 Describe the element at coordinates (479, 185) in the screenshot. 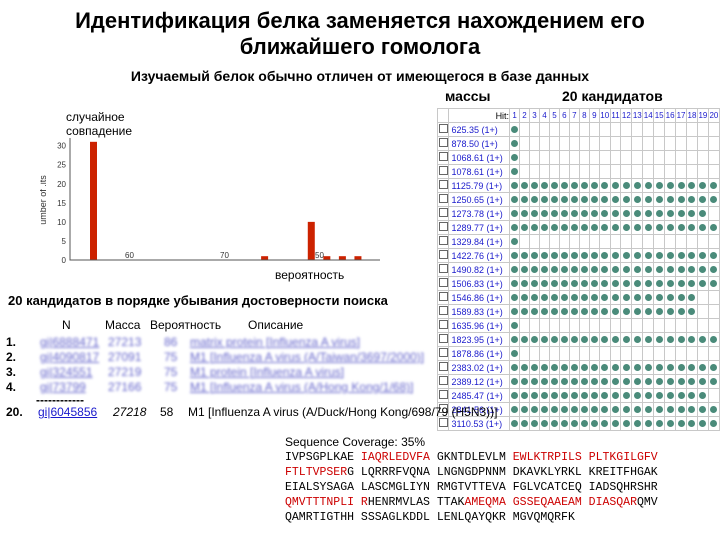

I see `mass-value: 1125.79 (1+)` at that location.